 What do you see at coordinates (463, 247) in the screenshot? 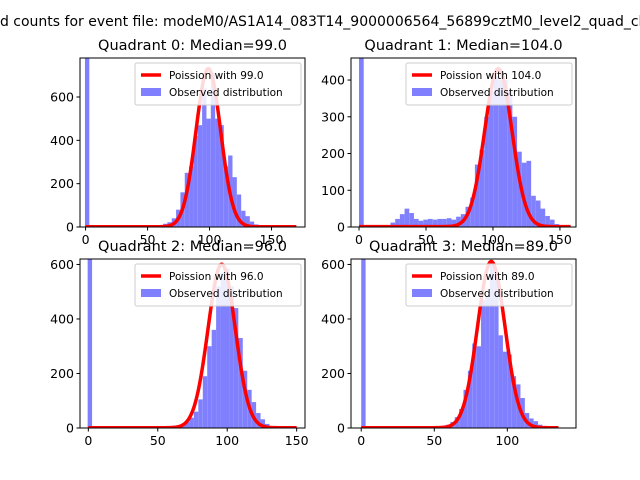
I see `panel-title: Quadrant 3: Median=89.0` at bounding box center [463, 247].